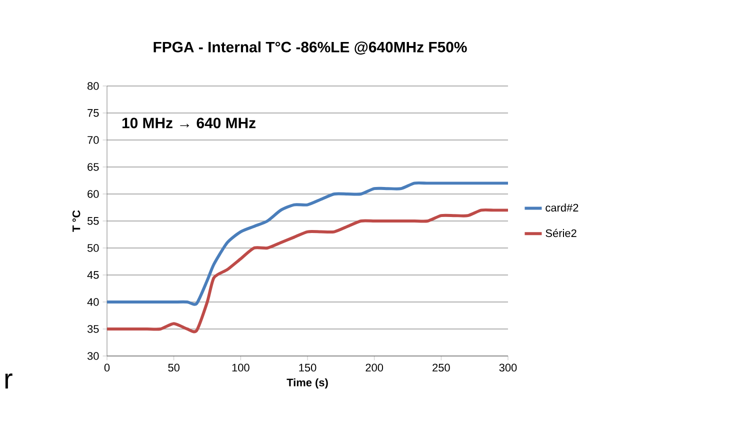 The image size is (738, 447). Describe the element at coordinates (93, 302) in the screenshot. I see `y-tick-label: 40` at that location.